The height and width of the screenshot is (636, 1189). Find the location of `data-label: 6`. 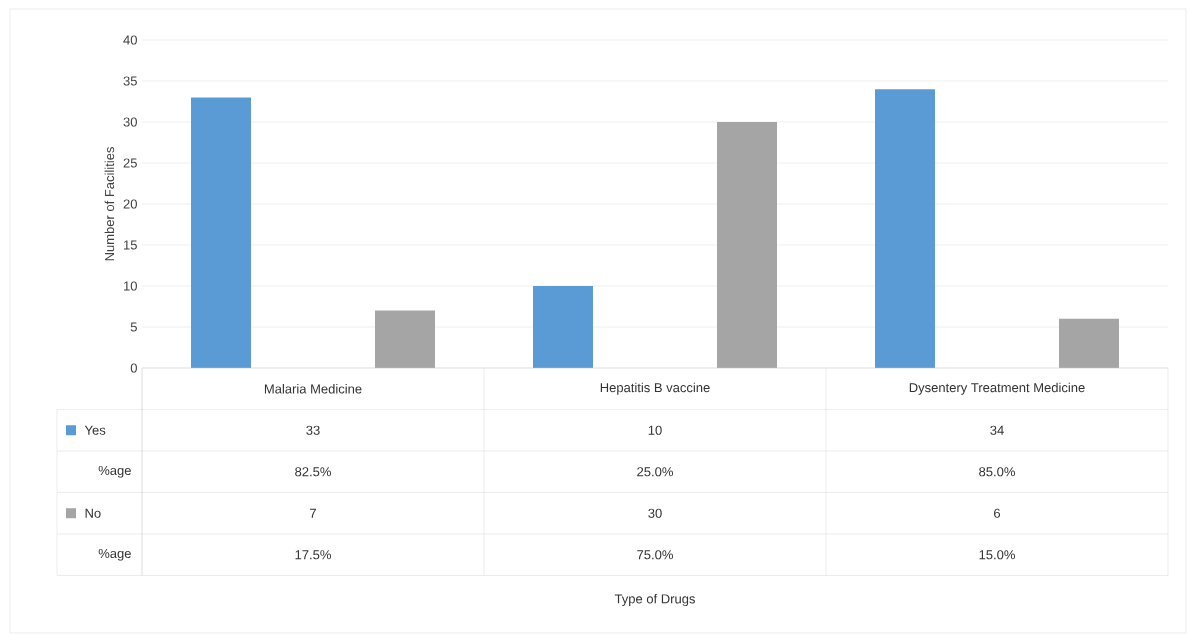

data-label: 6 is located at coordinates (997, 513).